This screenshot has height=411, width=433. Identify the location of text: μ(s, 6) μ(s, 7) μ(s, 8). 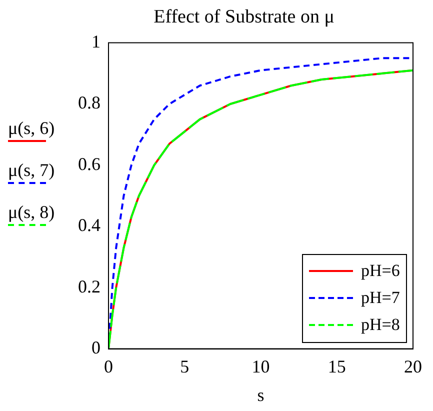
(31, 170).